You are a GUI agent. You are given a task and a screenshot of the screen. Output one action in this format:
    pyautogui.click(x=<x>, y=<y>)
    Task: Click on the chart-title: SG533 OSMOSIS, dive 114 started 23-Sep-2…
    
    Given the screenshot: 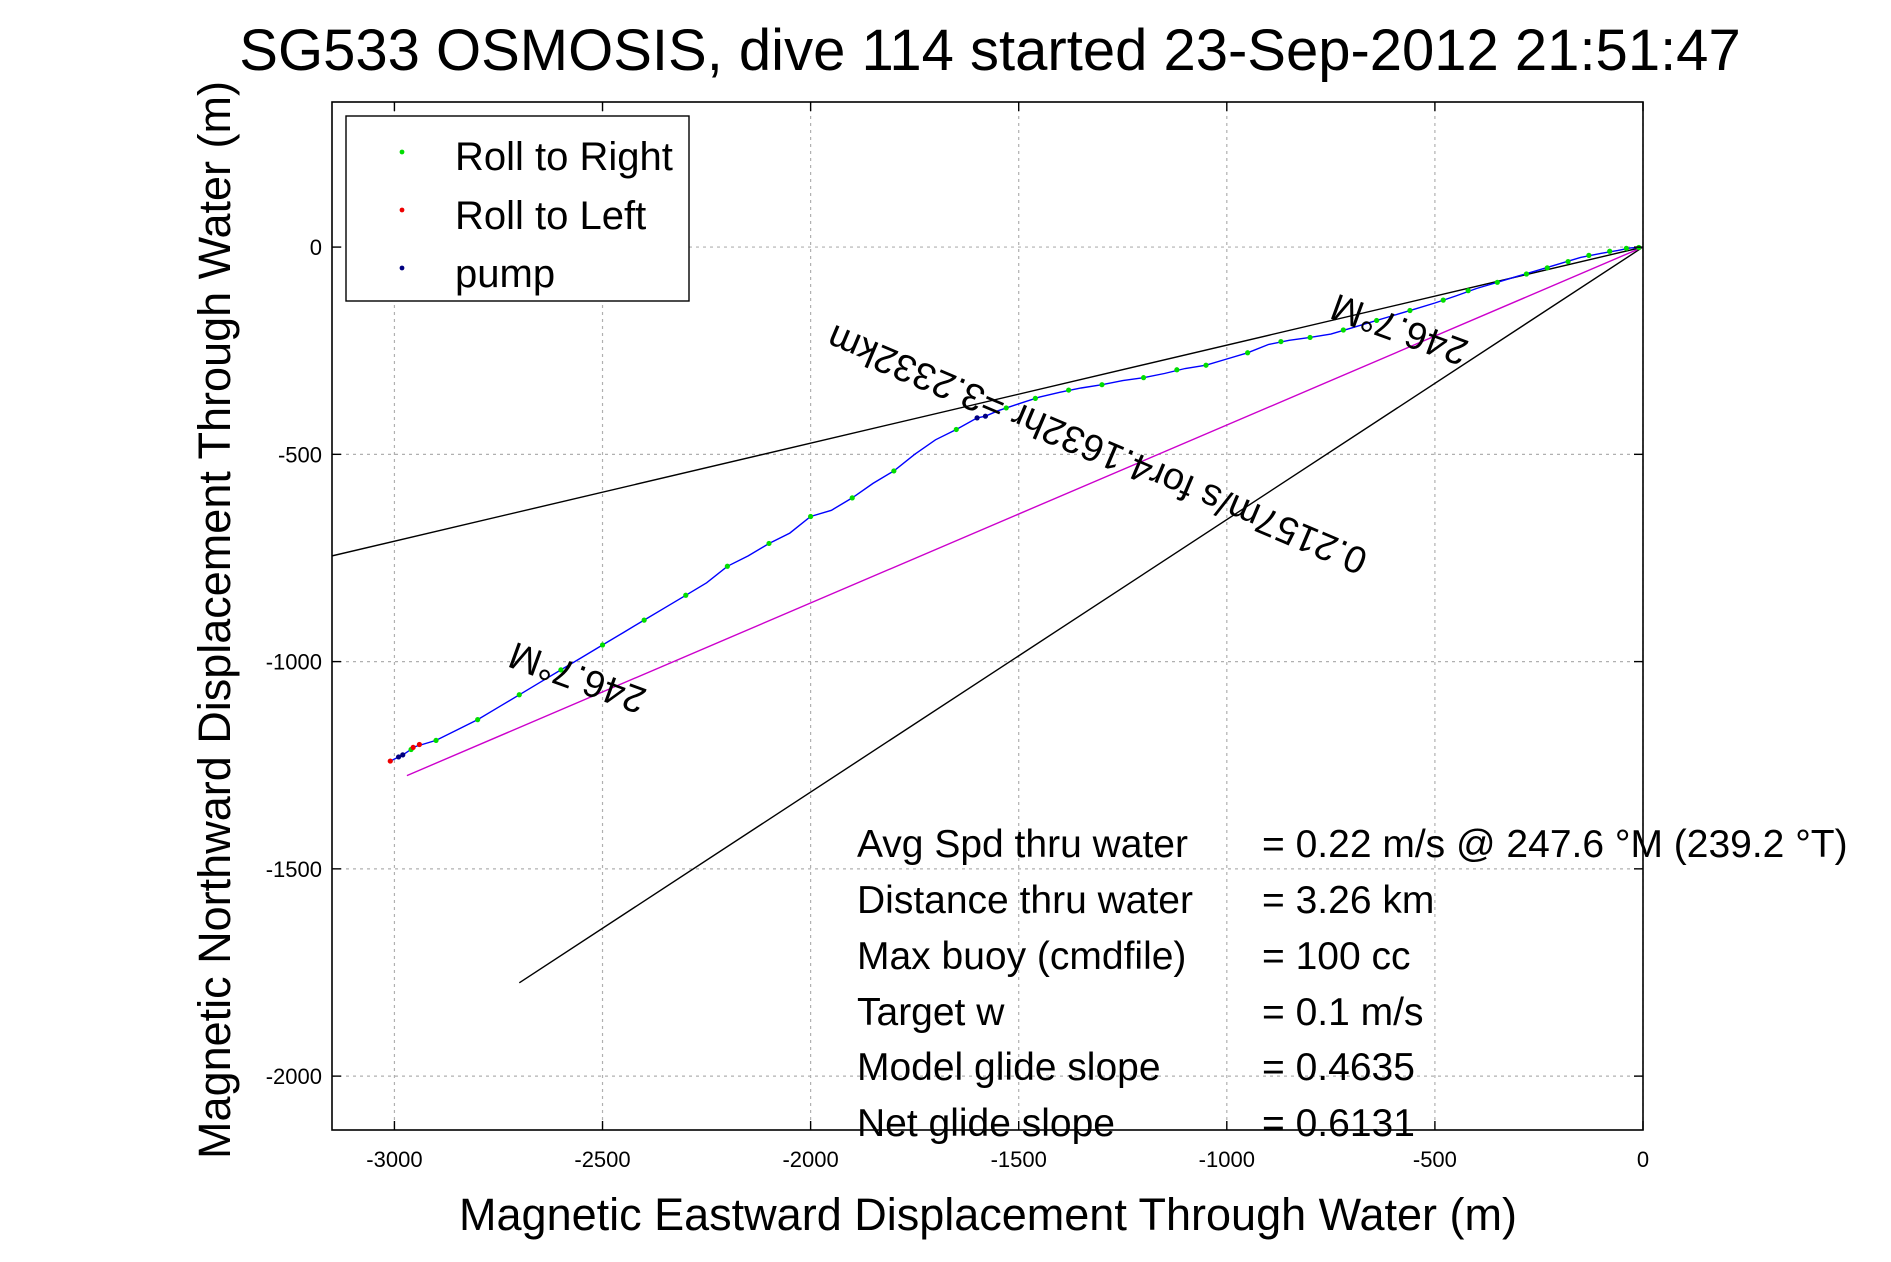 What is the action you would take?
    pyautogui.click(x=989, y=50)
    